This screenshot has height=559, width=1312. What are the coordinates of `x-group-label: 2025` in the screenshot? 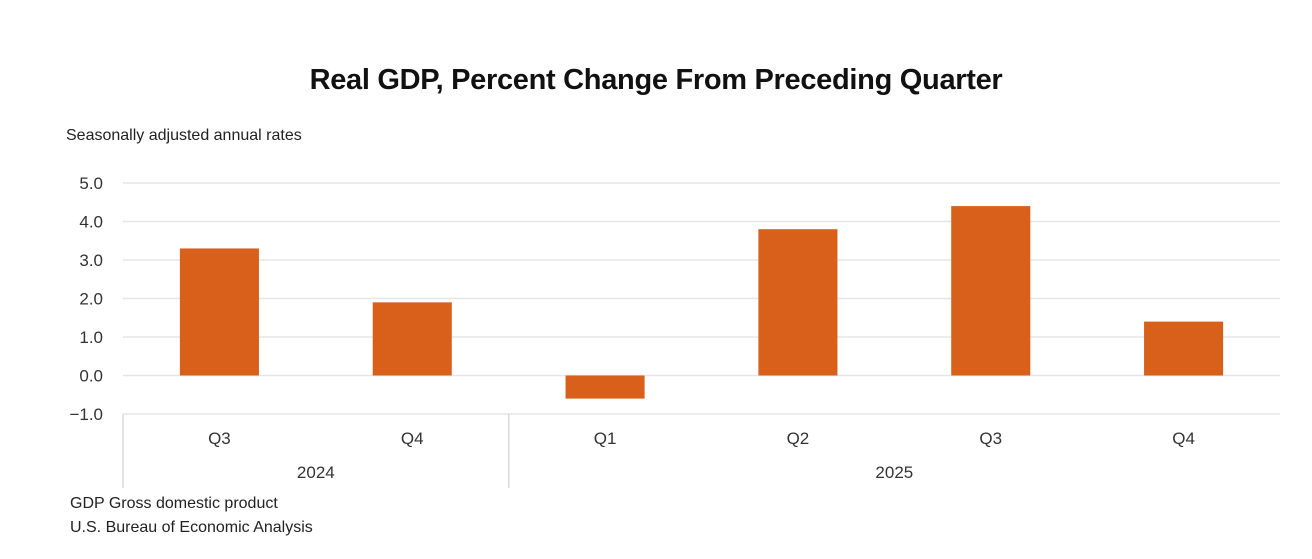 It's located at (894, 472).